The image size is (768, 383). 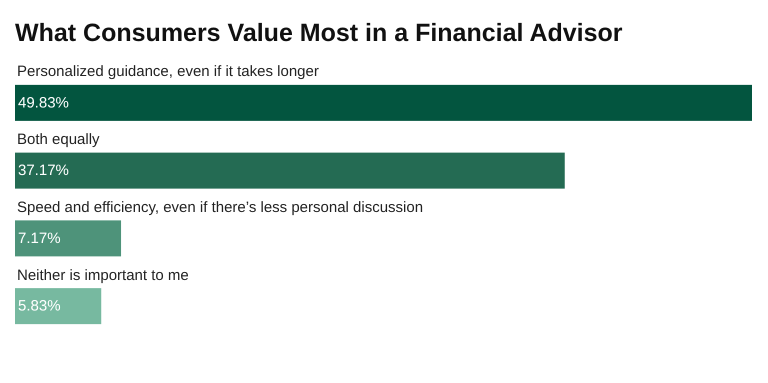 What do you see at coordinates (103, 275) in the screenshot?
I see `y-tick-label: Neither is important to me` at bounding box center [103, 275].